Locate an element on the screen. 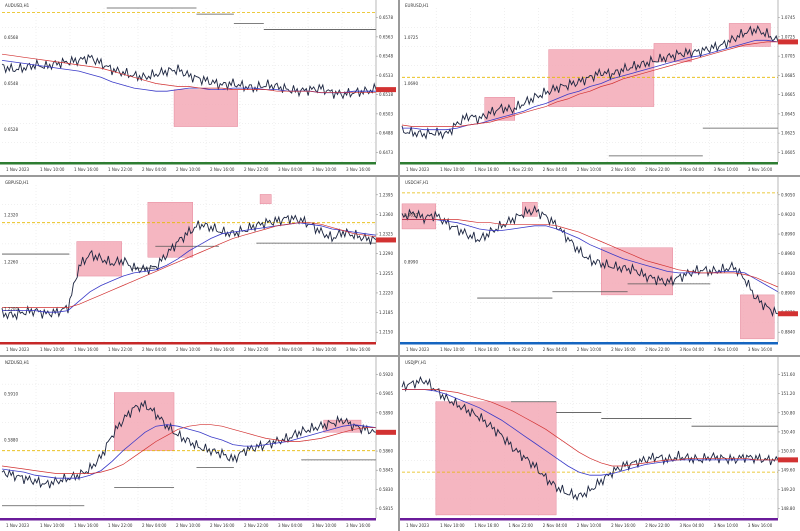 This screenshot has width=800, height=531. left-price-label: 1.2320 is located at coordinates (11, 214).